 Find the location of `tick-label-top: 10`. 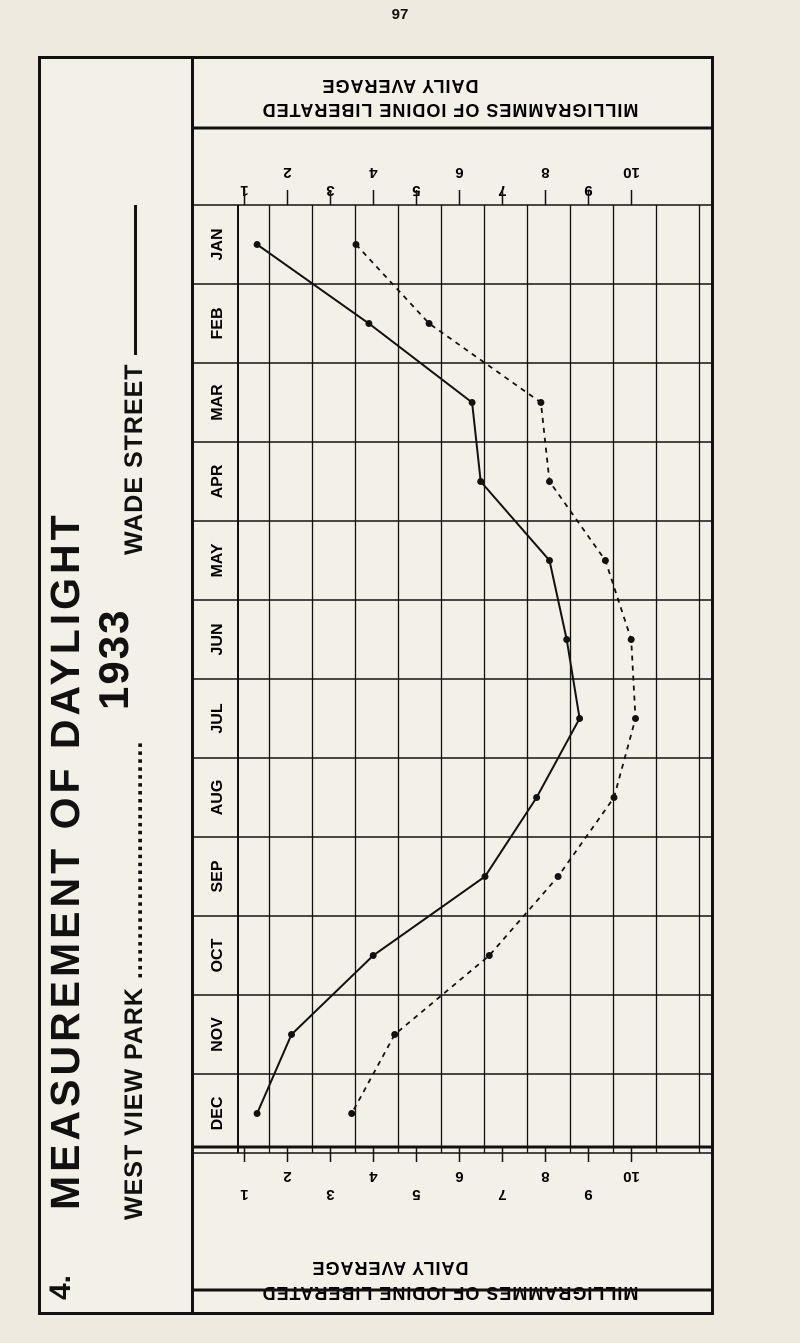

tick-label-top: 10 is located at coordinates (631, 172).